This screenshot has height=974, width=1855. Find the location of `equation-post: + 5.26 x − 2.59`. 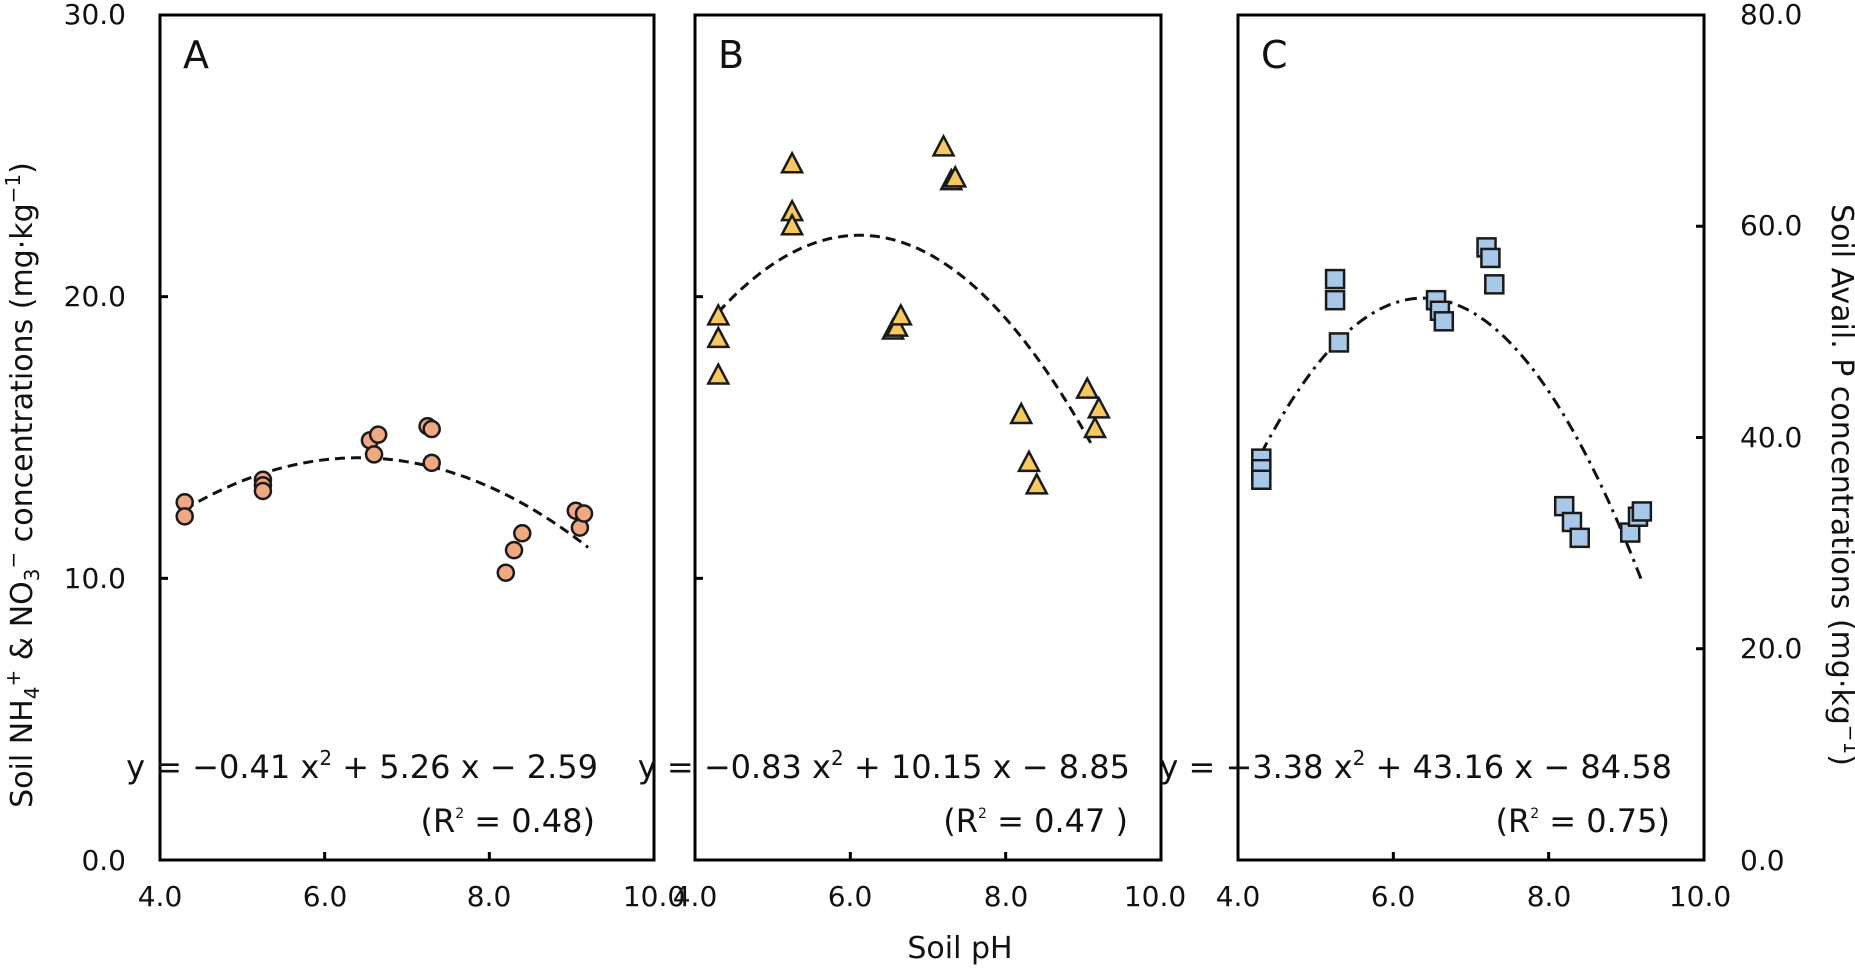

equation-post: + 5.26 x − 2.59 is located at coordinates (465, 767).